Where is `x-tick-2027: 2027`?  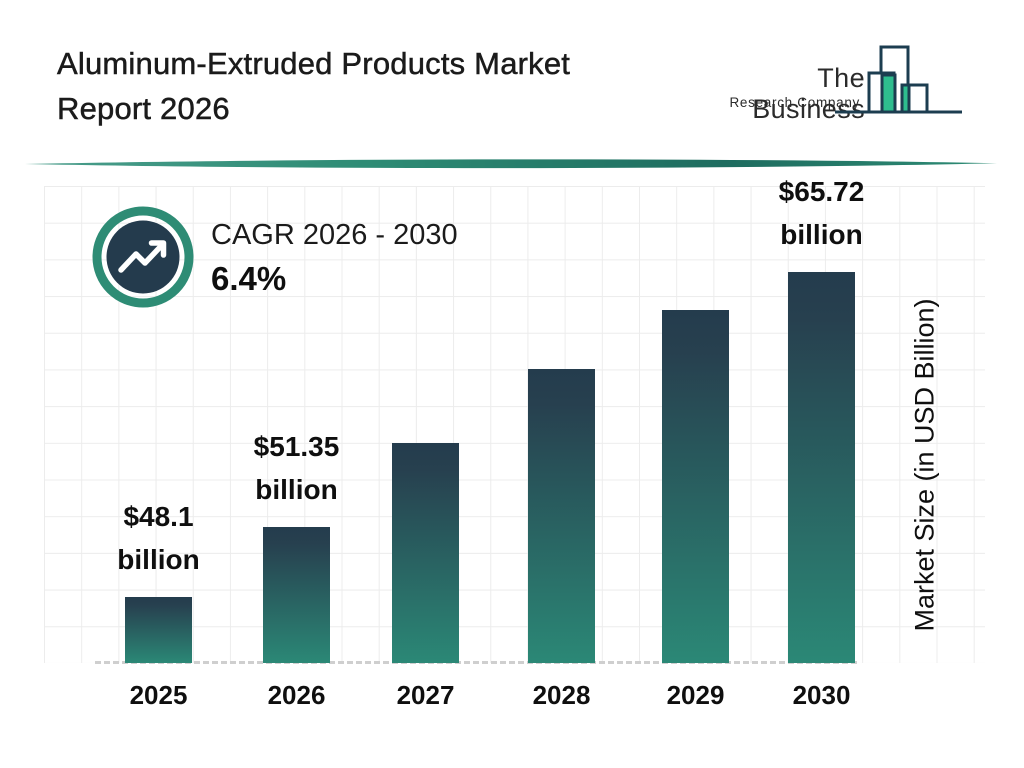
x-tick-2027: 2027 is located at coordinates (425, 695).